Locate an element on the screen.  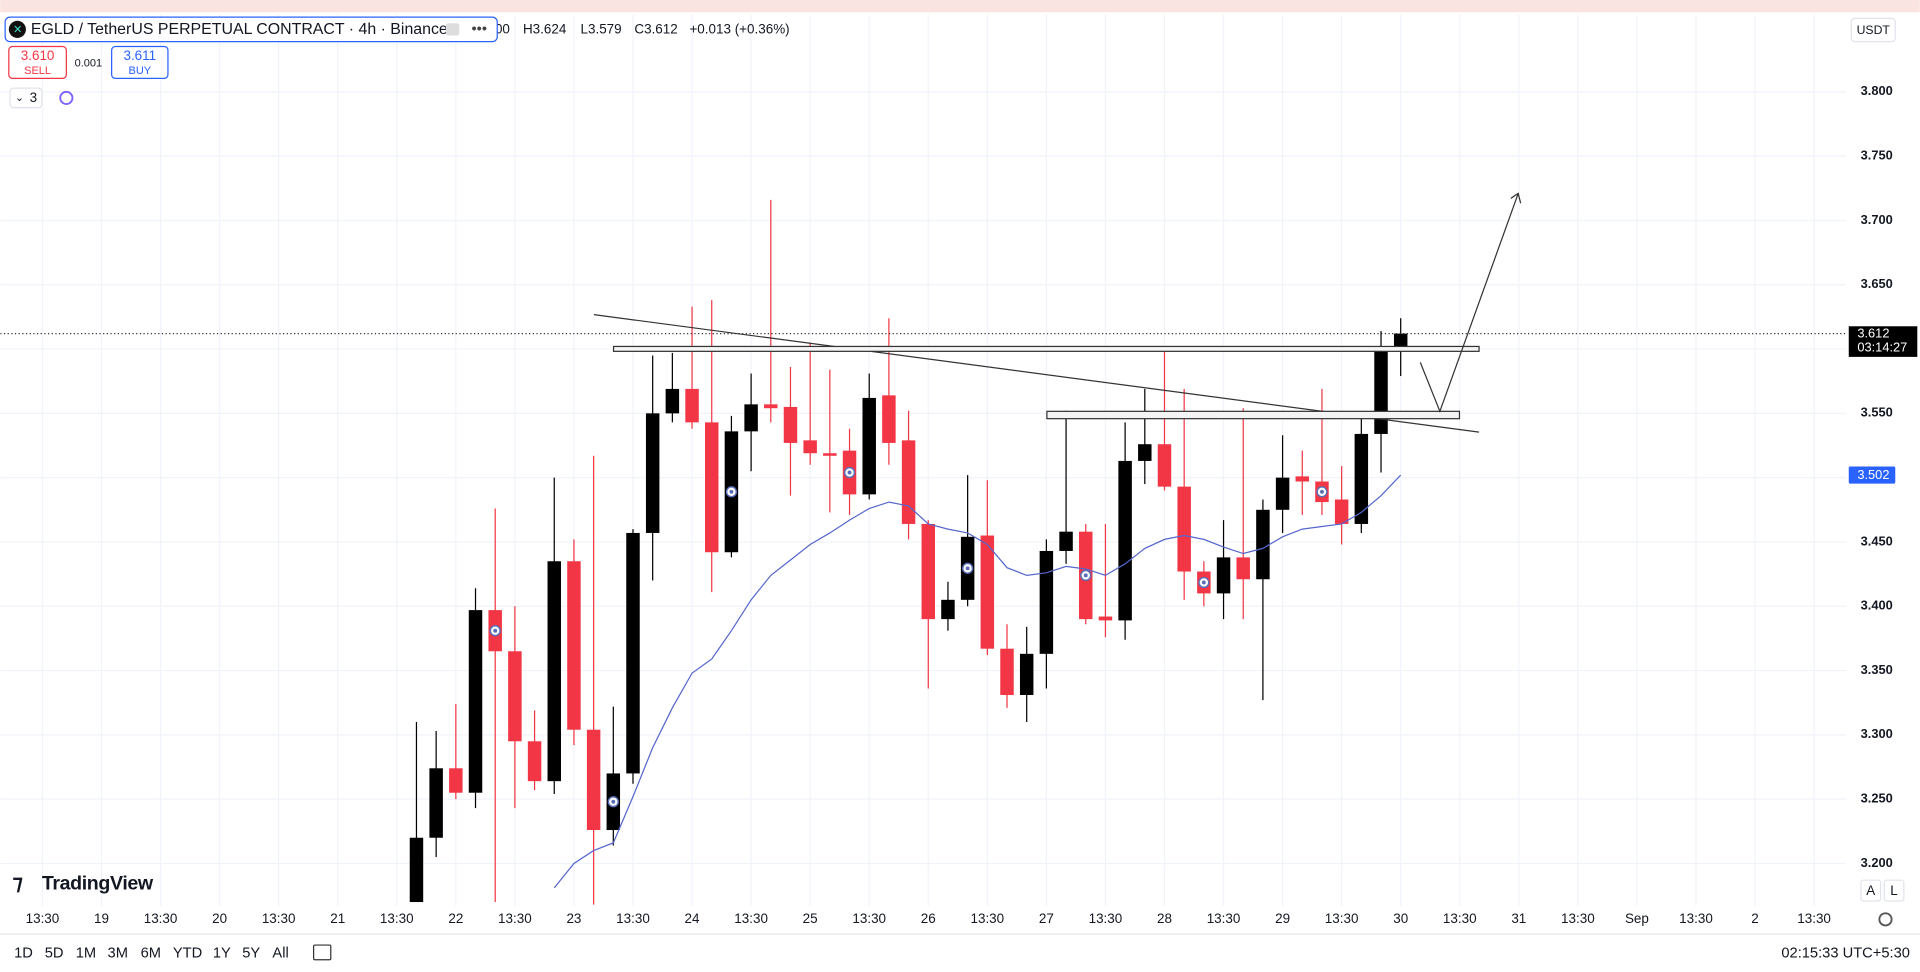
y-tick-label: 3.300 is located at coordinates (1877, 733).